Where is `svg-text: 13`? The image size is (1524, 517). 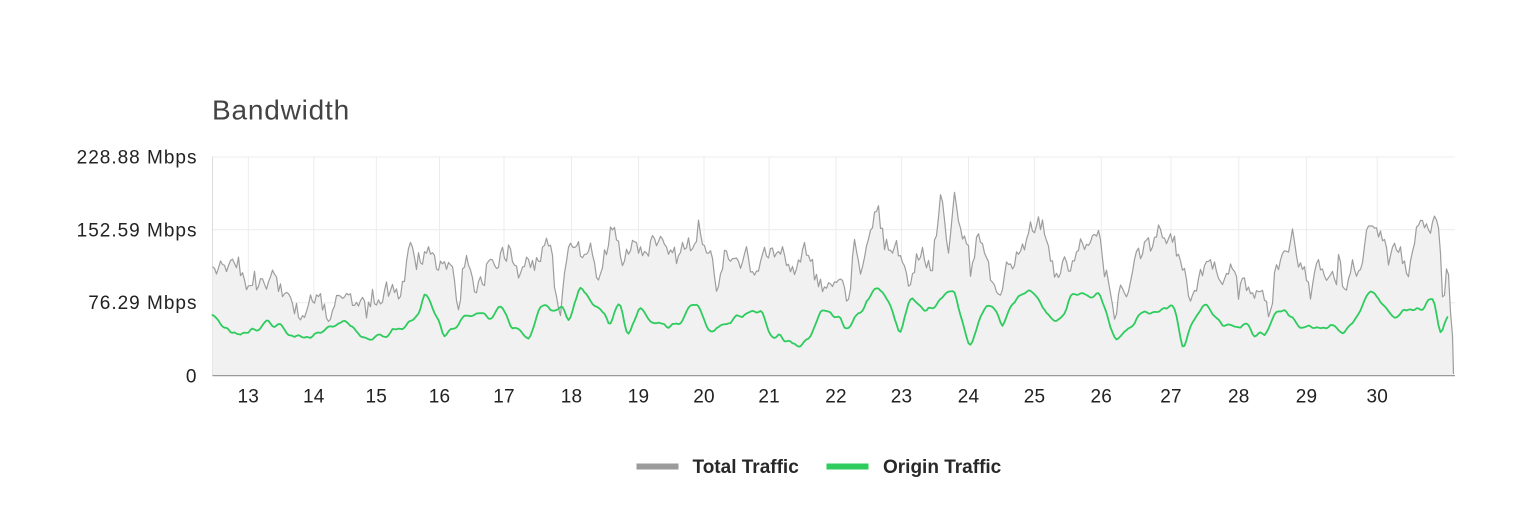
svg-text: 13 is located at coordinates (249, 397).